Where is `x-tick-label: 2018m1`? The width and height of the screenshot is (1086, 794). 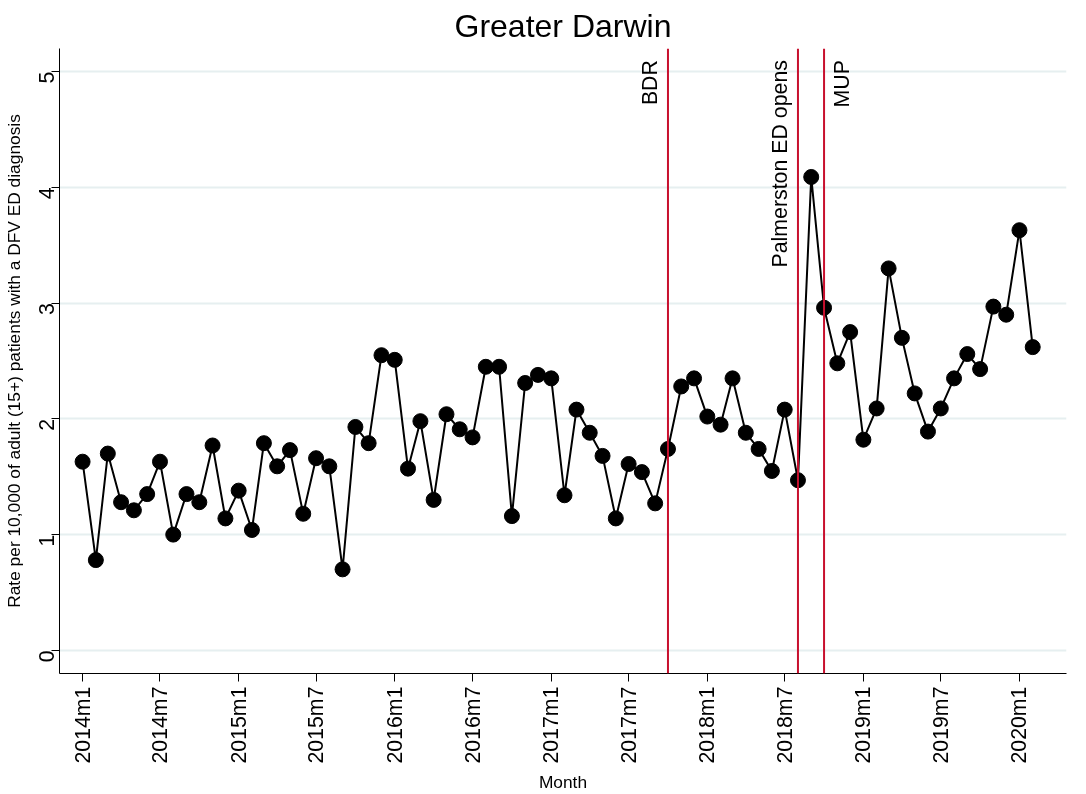 x-tick-label: 2018m1 is located at coordinates (707, 725).